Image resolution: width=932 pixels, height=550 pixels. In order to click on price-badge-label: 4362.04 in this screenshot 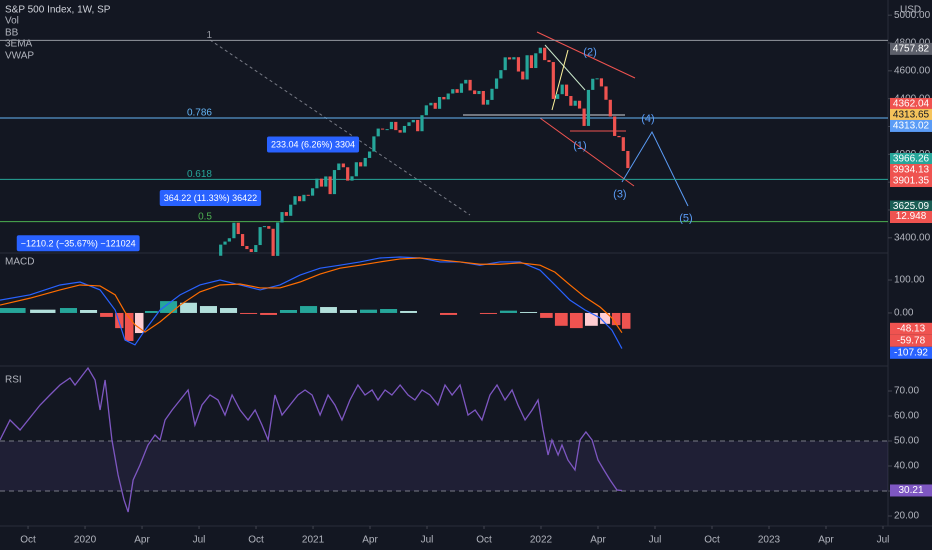, I will do `click(911, 104)`.